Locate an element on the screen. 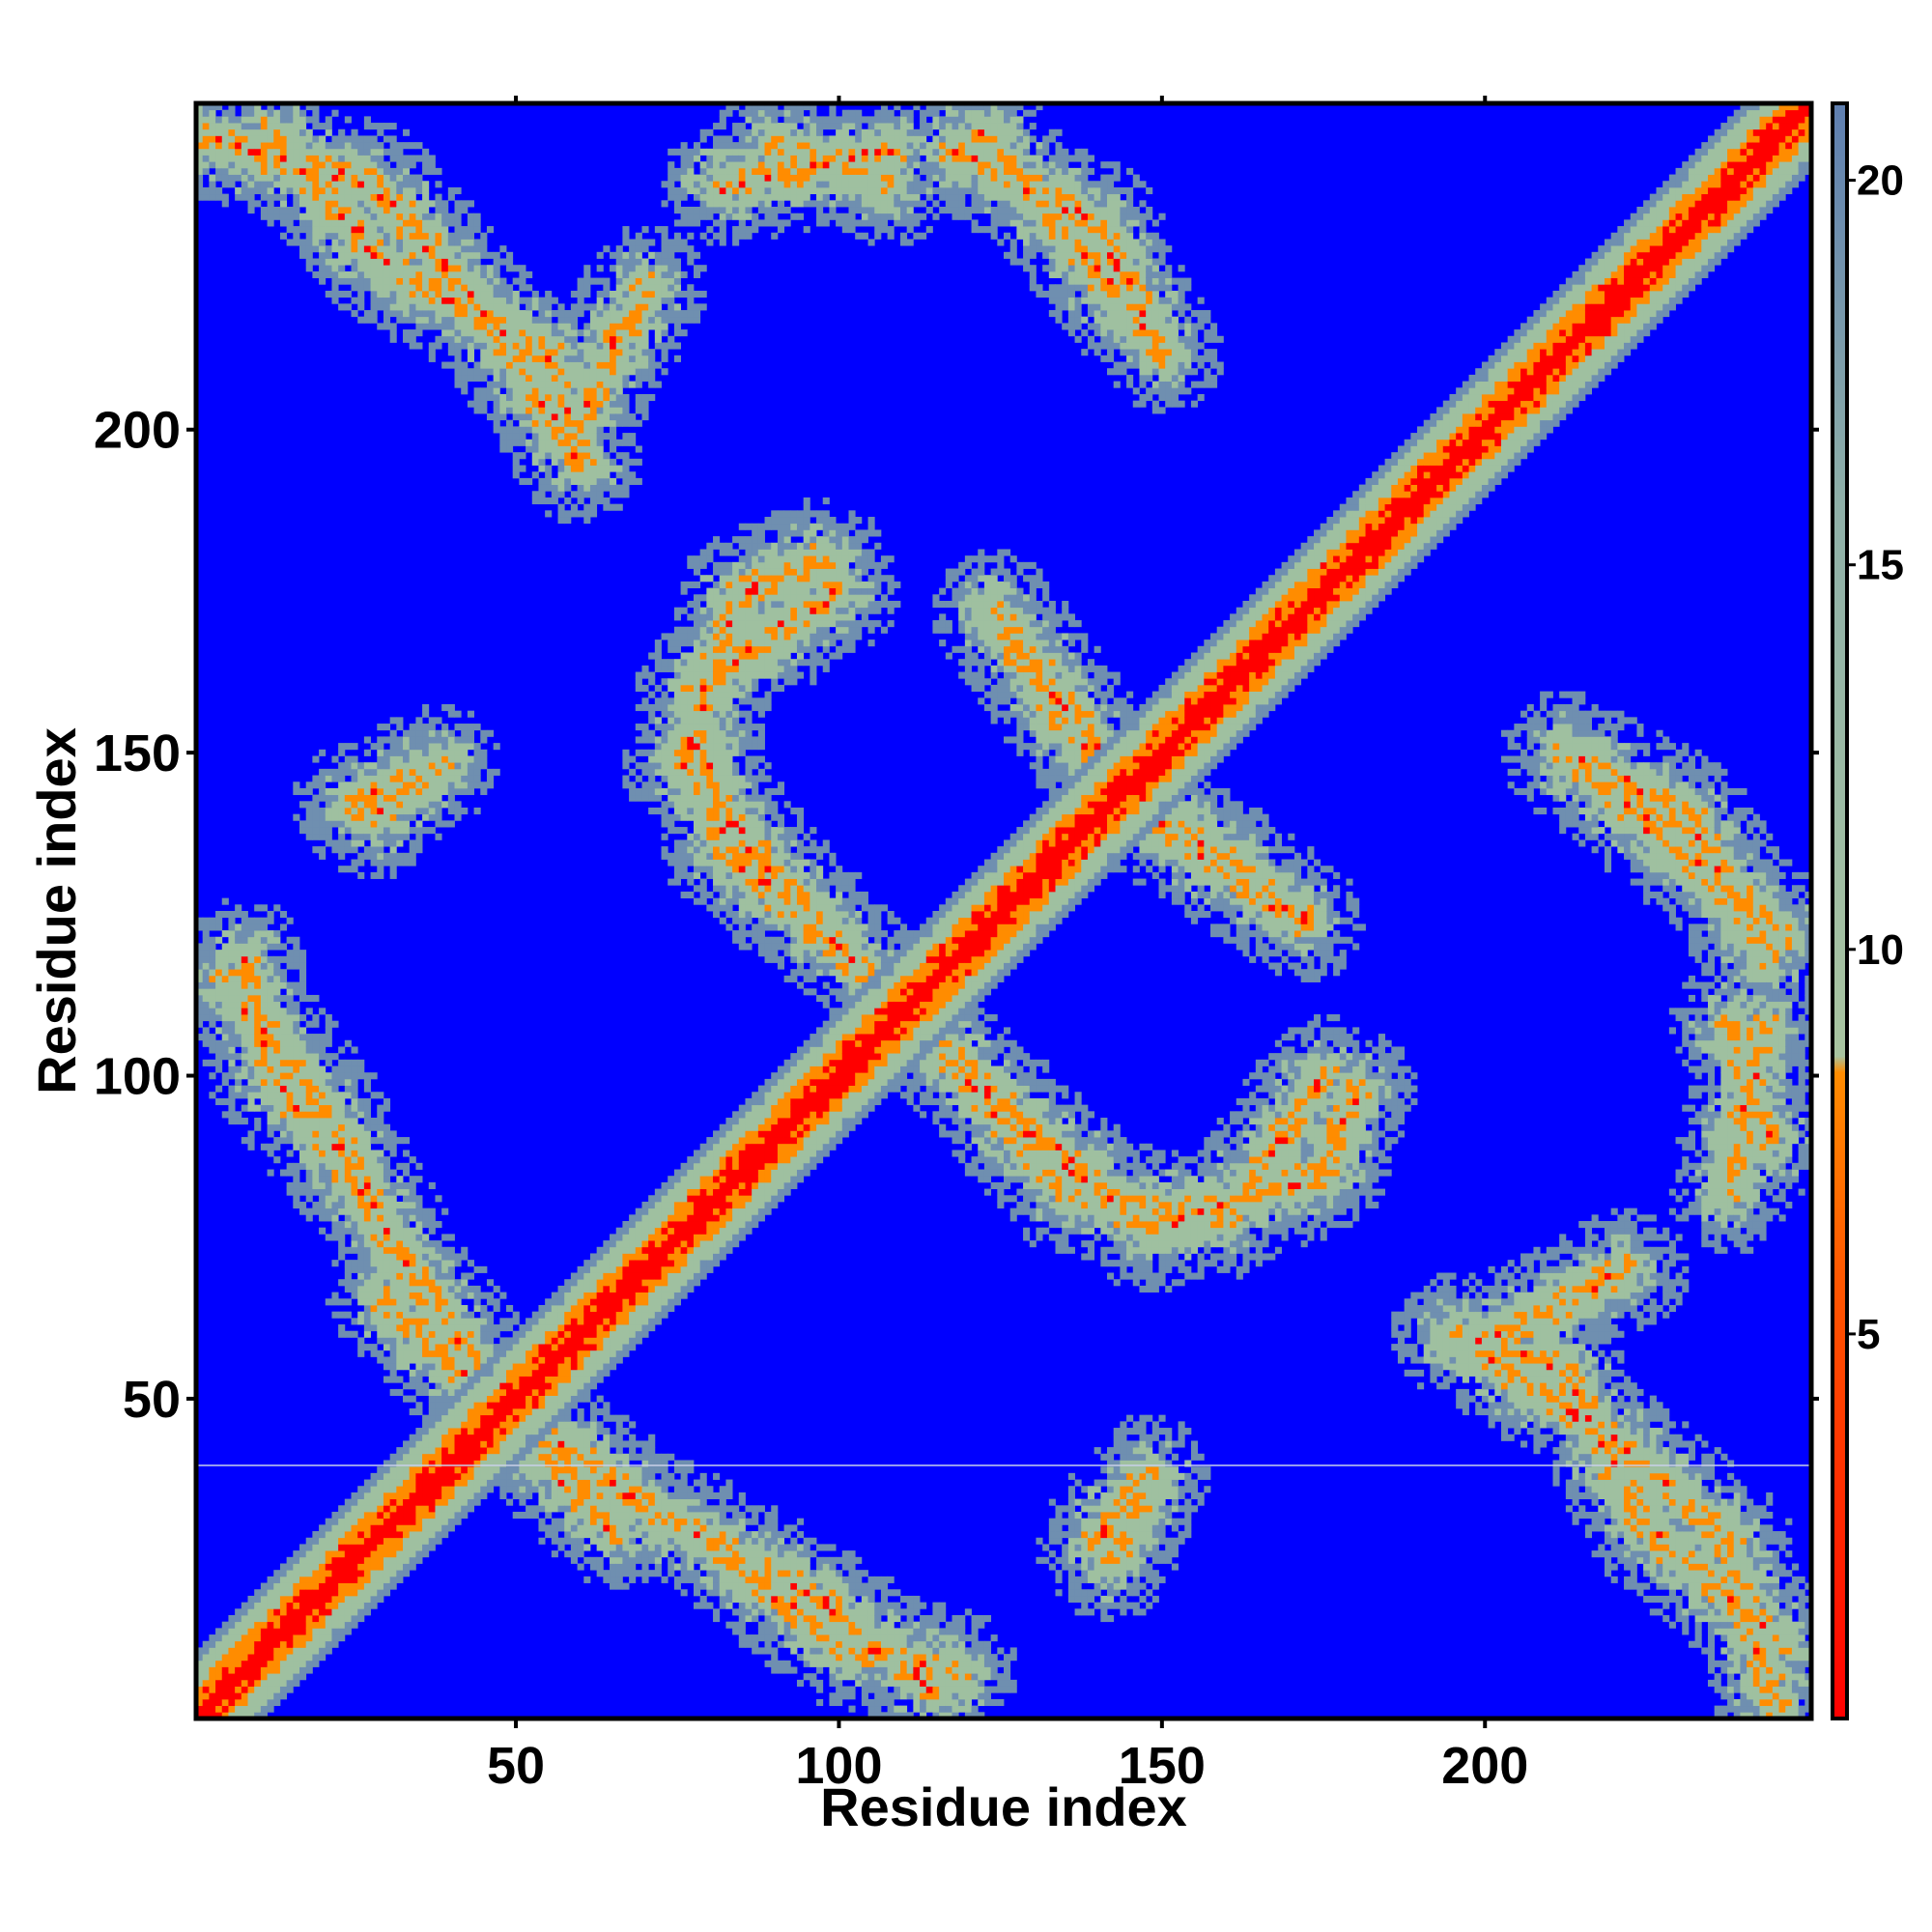 This screenshot has width=1932, height=1932. y-tick-label: 100 is located at coordinates (137, 1077).